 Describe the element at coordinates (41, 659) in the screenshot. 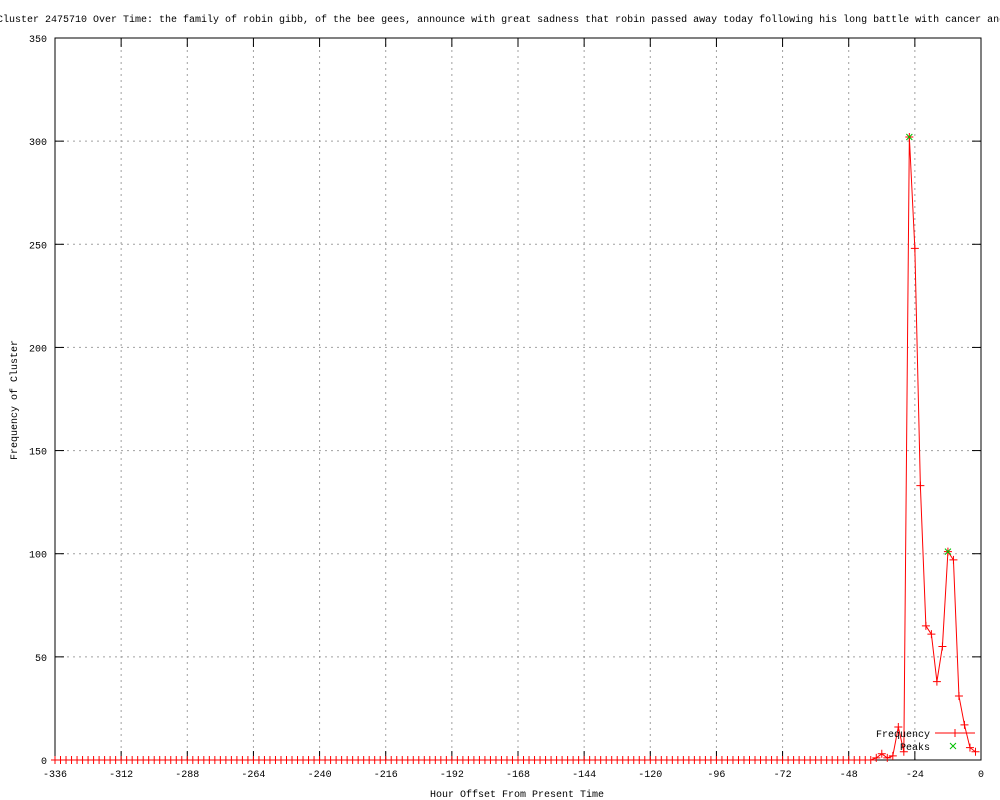

I see `y-tick-label: 50` at that location.